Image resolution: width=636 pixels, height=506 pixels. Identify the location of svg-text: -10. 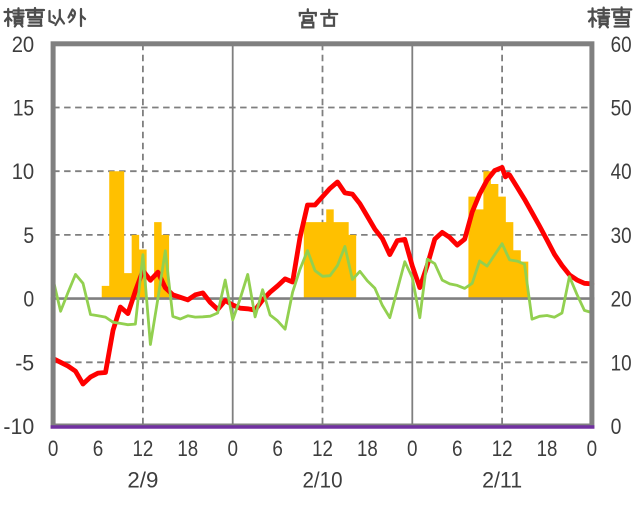
(18, 426).